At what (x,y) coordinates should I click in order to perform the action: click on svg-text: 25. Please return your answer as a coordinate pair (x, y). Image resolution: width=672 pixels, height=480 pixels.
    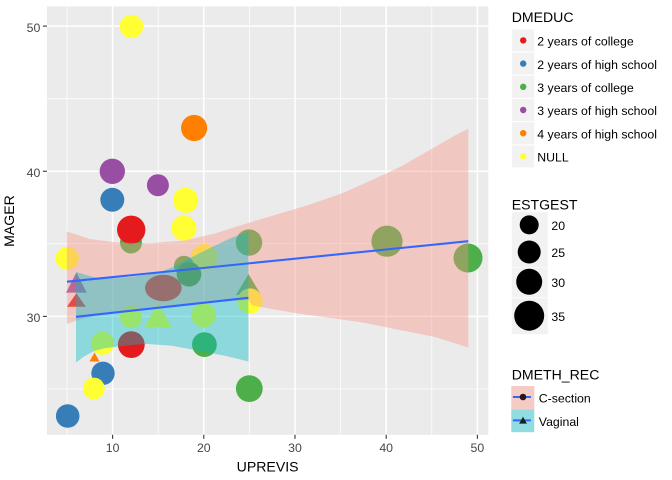
    Looking at the image, I should click on (558, 253).